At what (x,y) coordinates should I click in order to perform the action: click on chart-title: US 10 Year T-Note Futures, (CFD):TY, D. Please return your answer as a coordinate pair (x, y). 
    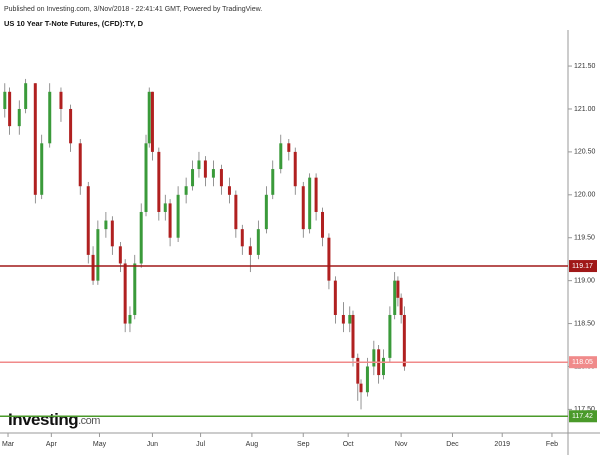
    Looking at the image, I should click on (74, 23).